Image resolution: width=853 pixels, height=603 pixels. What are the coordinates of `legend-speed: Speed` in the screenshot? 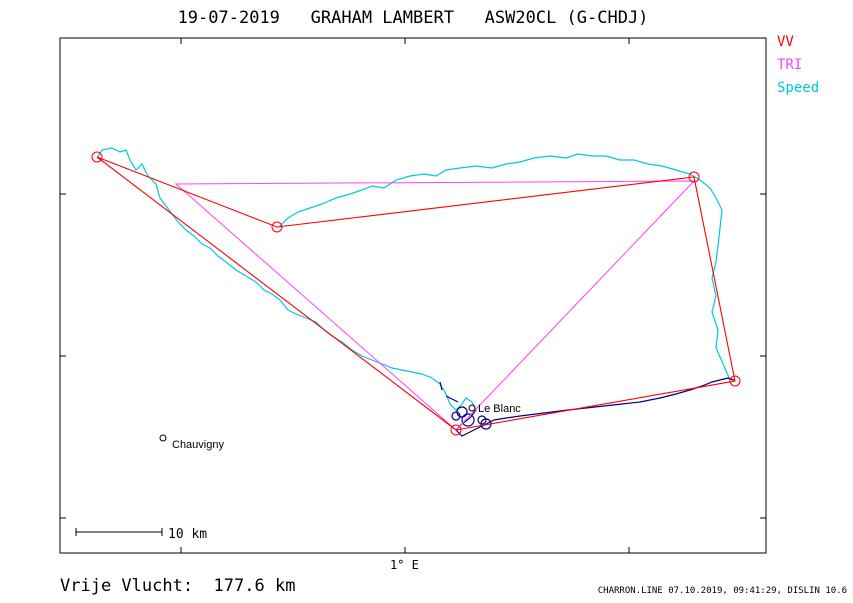 It's located at (798, 88).